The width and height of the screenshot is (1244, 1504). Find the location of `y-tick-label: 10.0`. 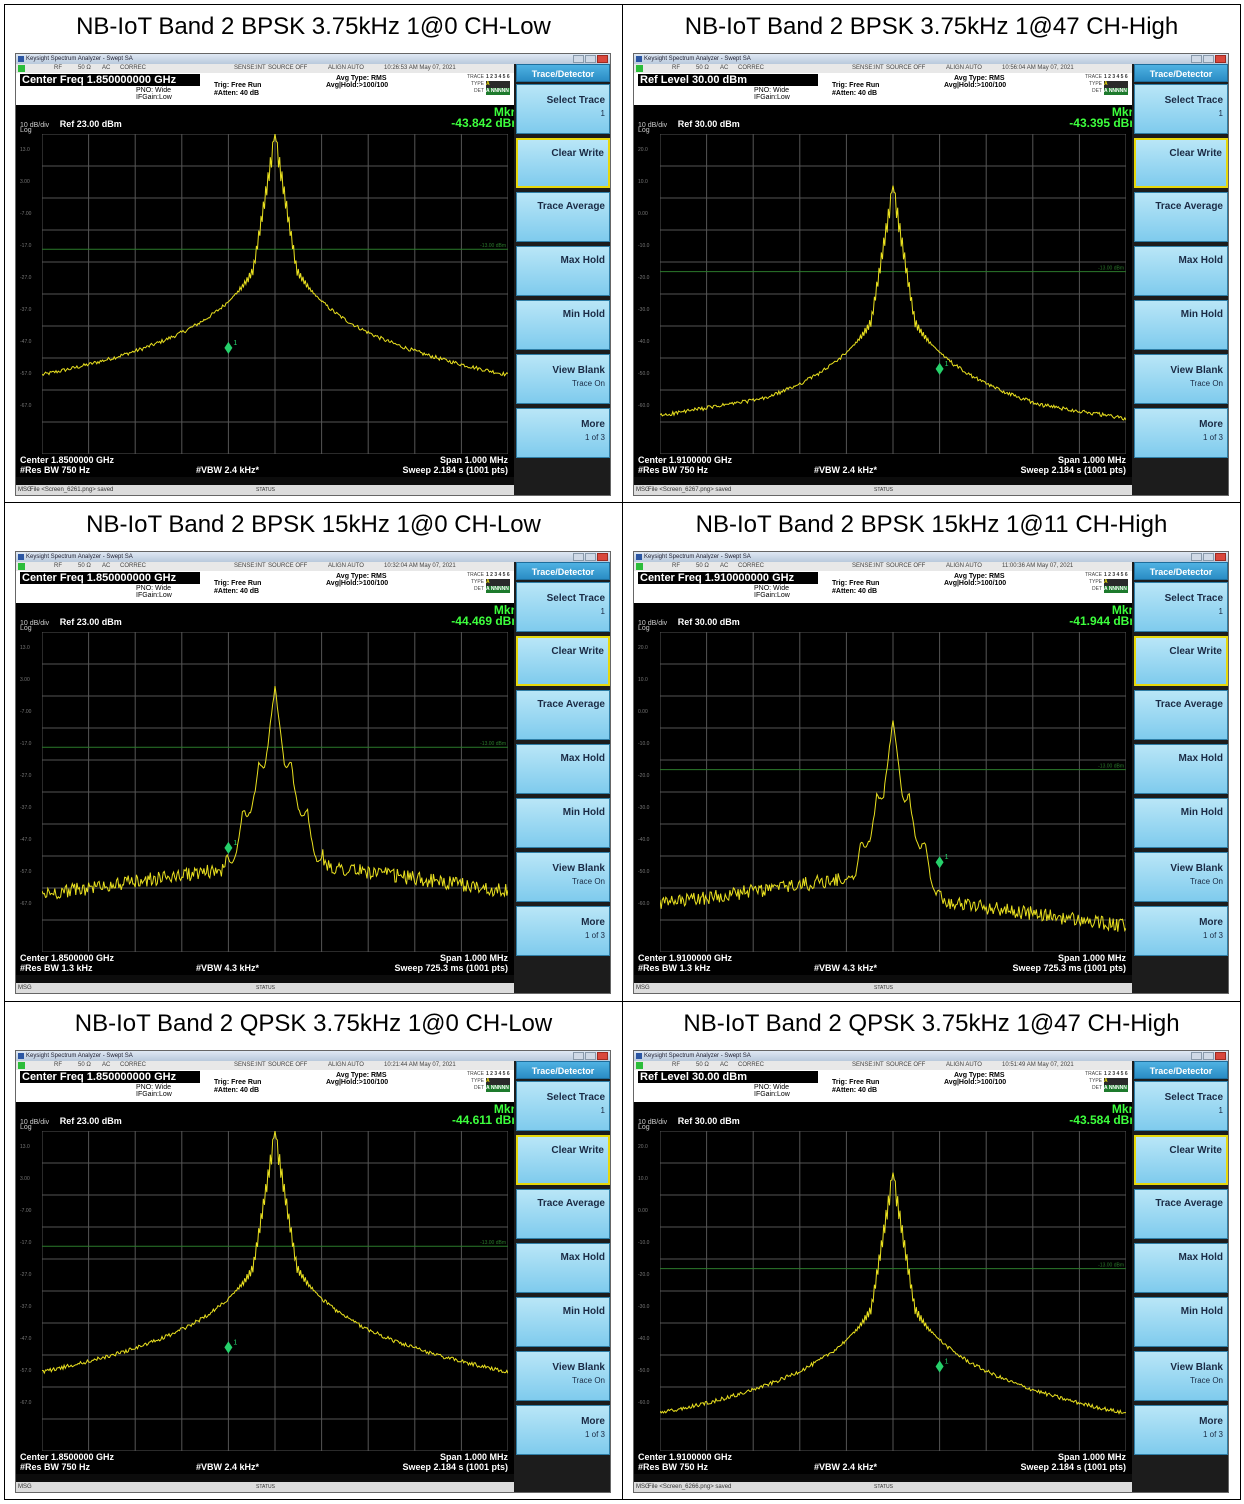

y-tick-label: 10.0 is located at coordinates (643, 1178).